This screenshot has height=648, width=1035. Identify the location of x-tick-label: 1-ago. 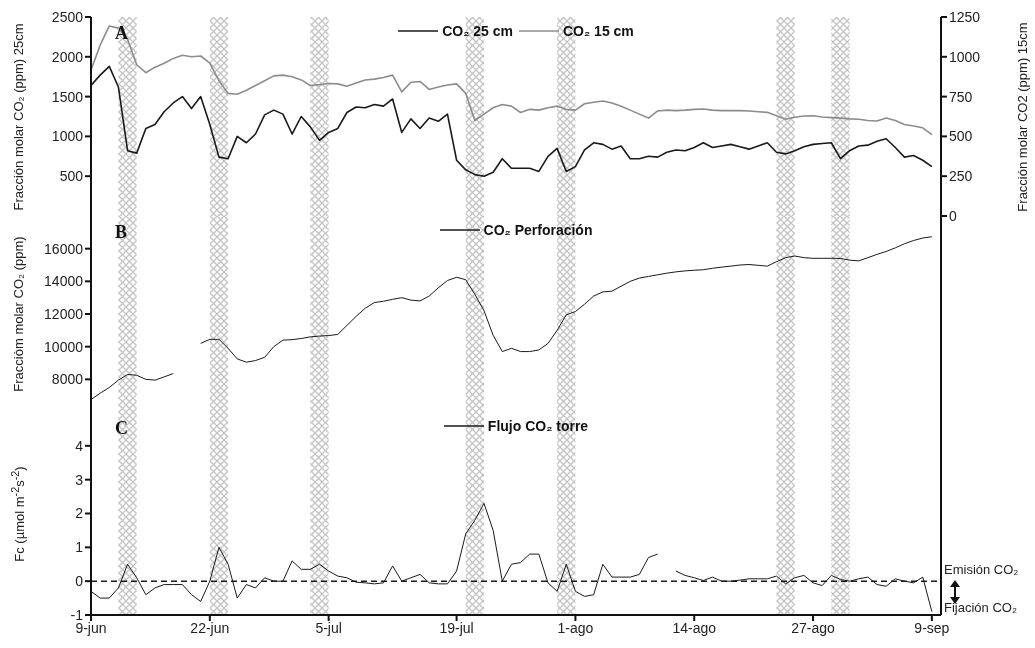
(575, 627).